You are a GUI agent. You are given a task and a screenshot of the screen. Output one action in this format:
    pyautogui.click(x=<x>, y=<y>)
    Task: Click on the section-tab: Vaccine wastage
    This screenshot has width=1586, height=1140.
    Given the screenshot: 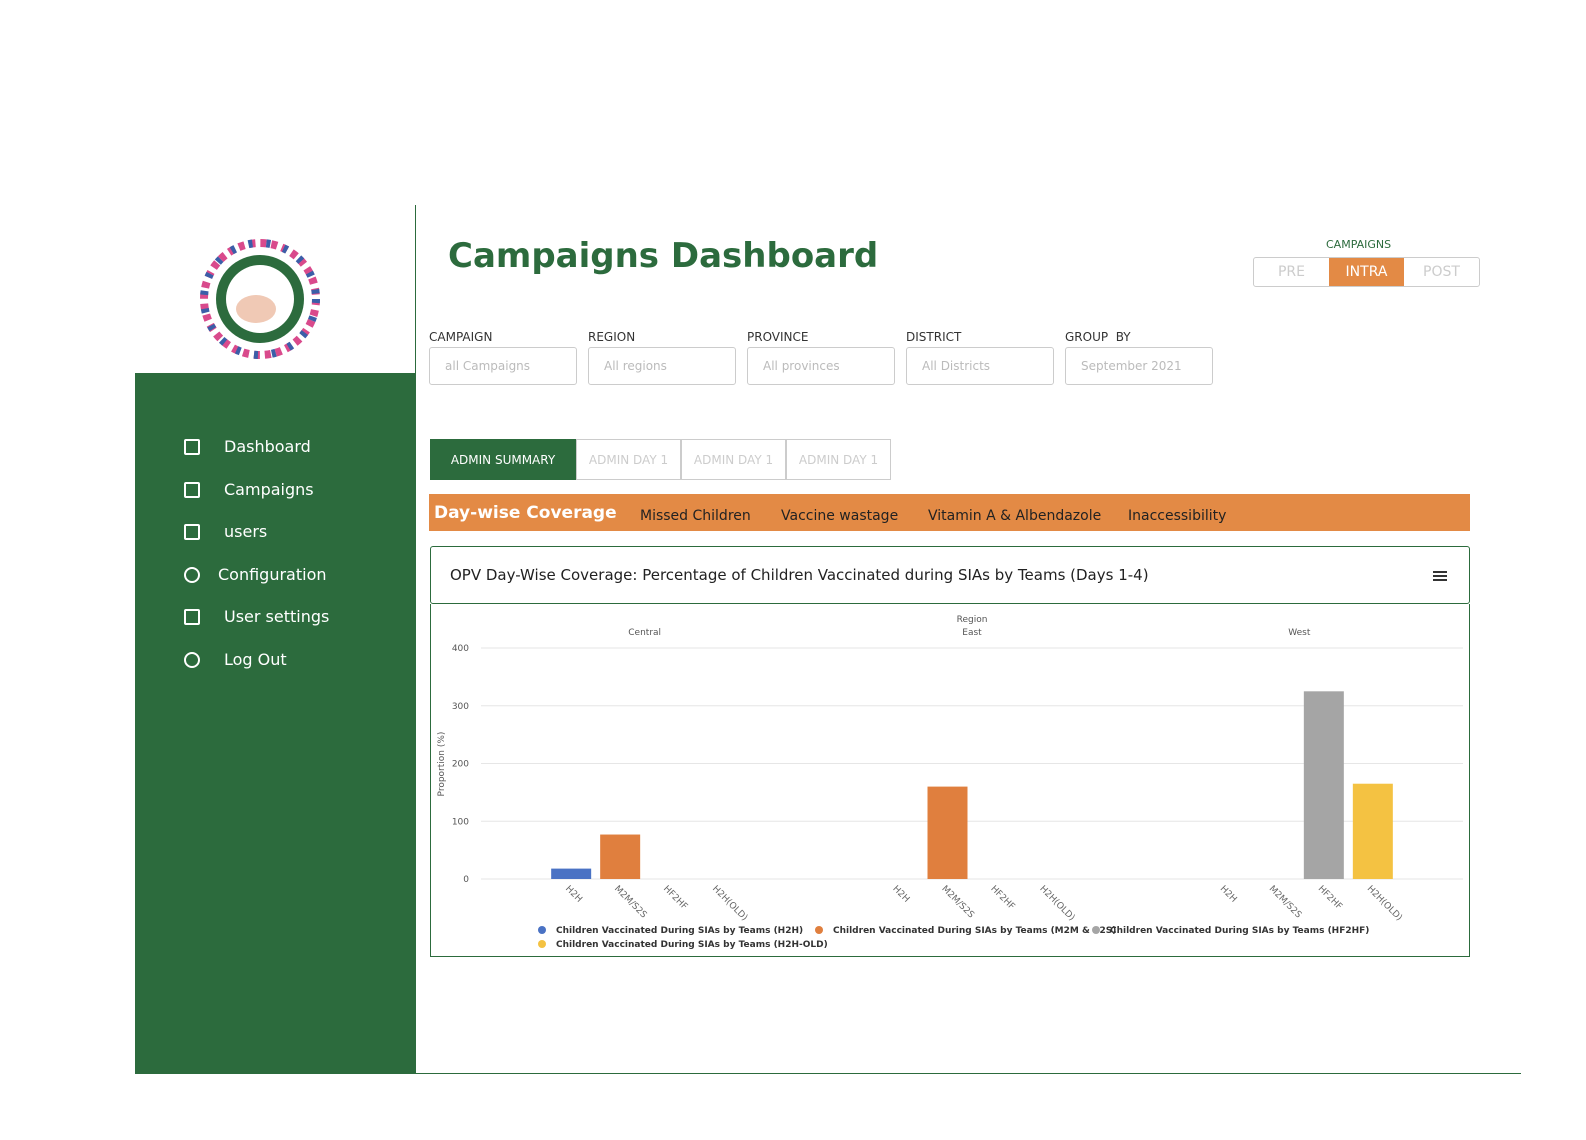 What is the action you would take?
    pyautogui.click(x=840, y=516)
    